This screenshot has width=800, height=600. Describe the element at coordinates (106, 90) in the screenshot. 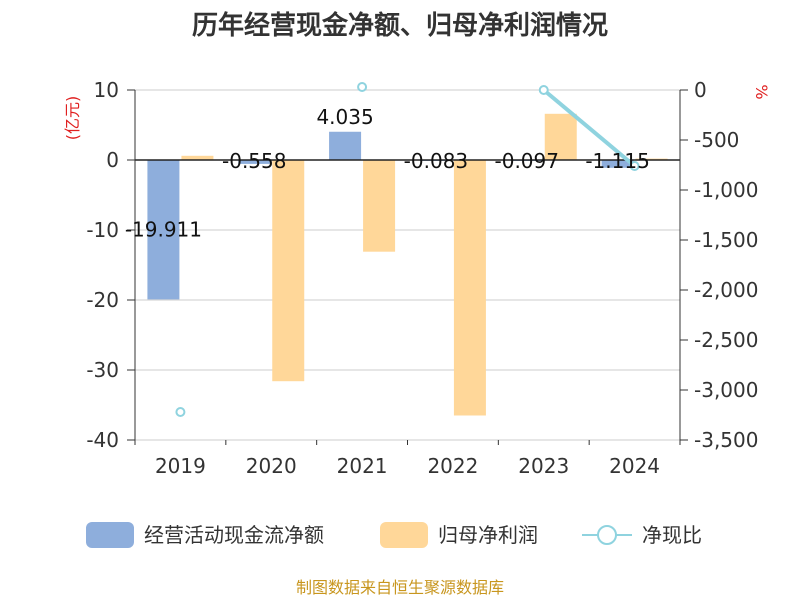

I see `left-tick-label: 10` at that location.